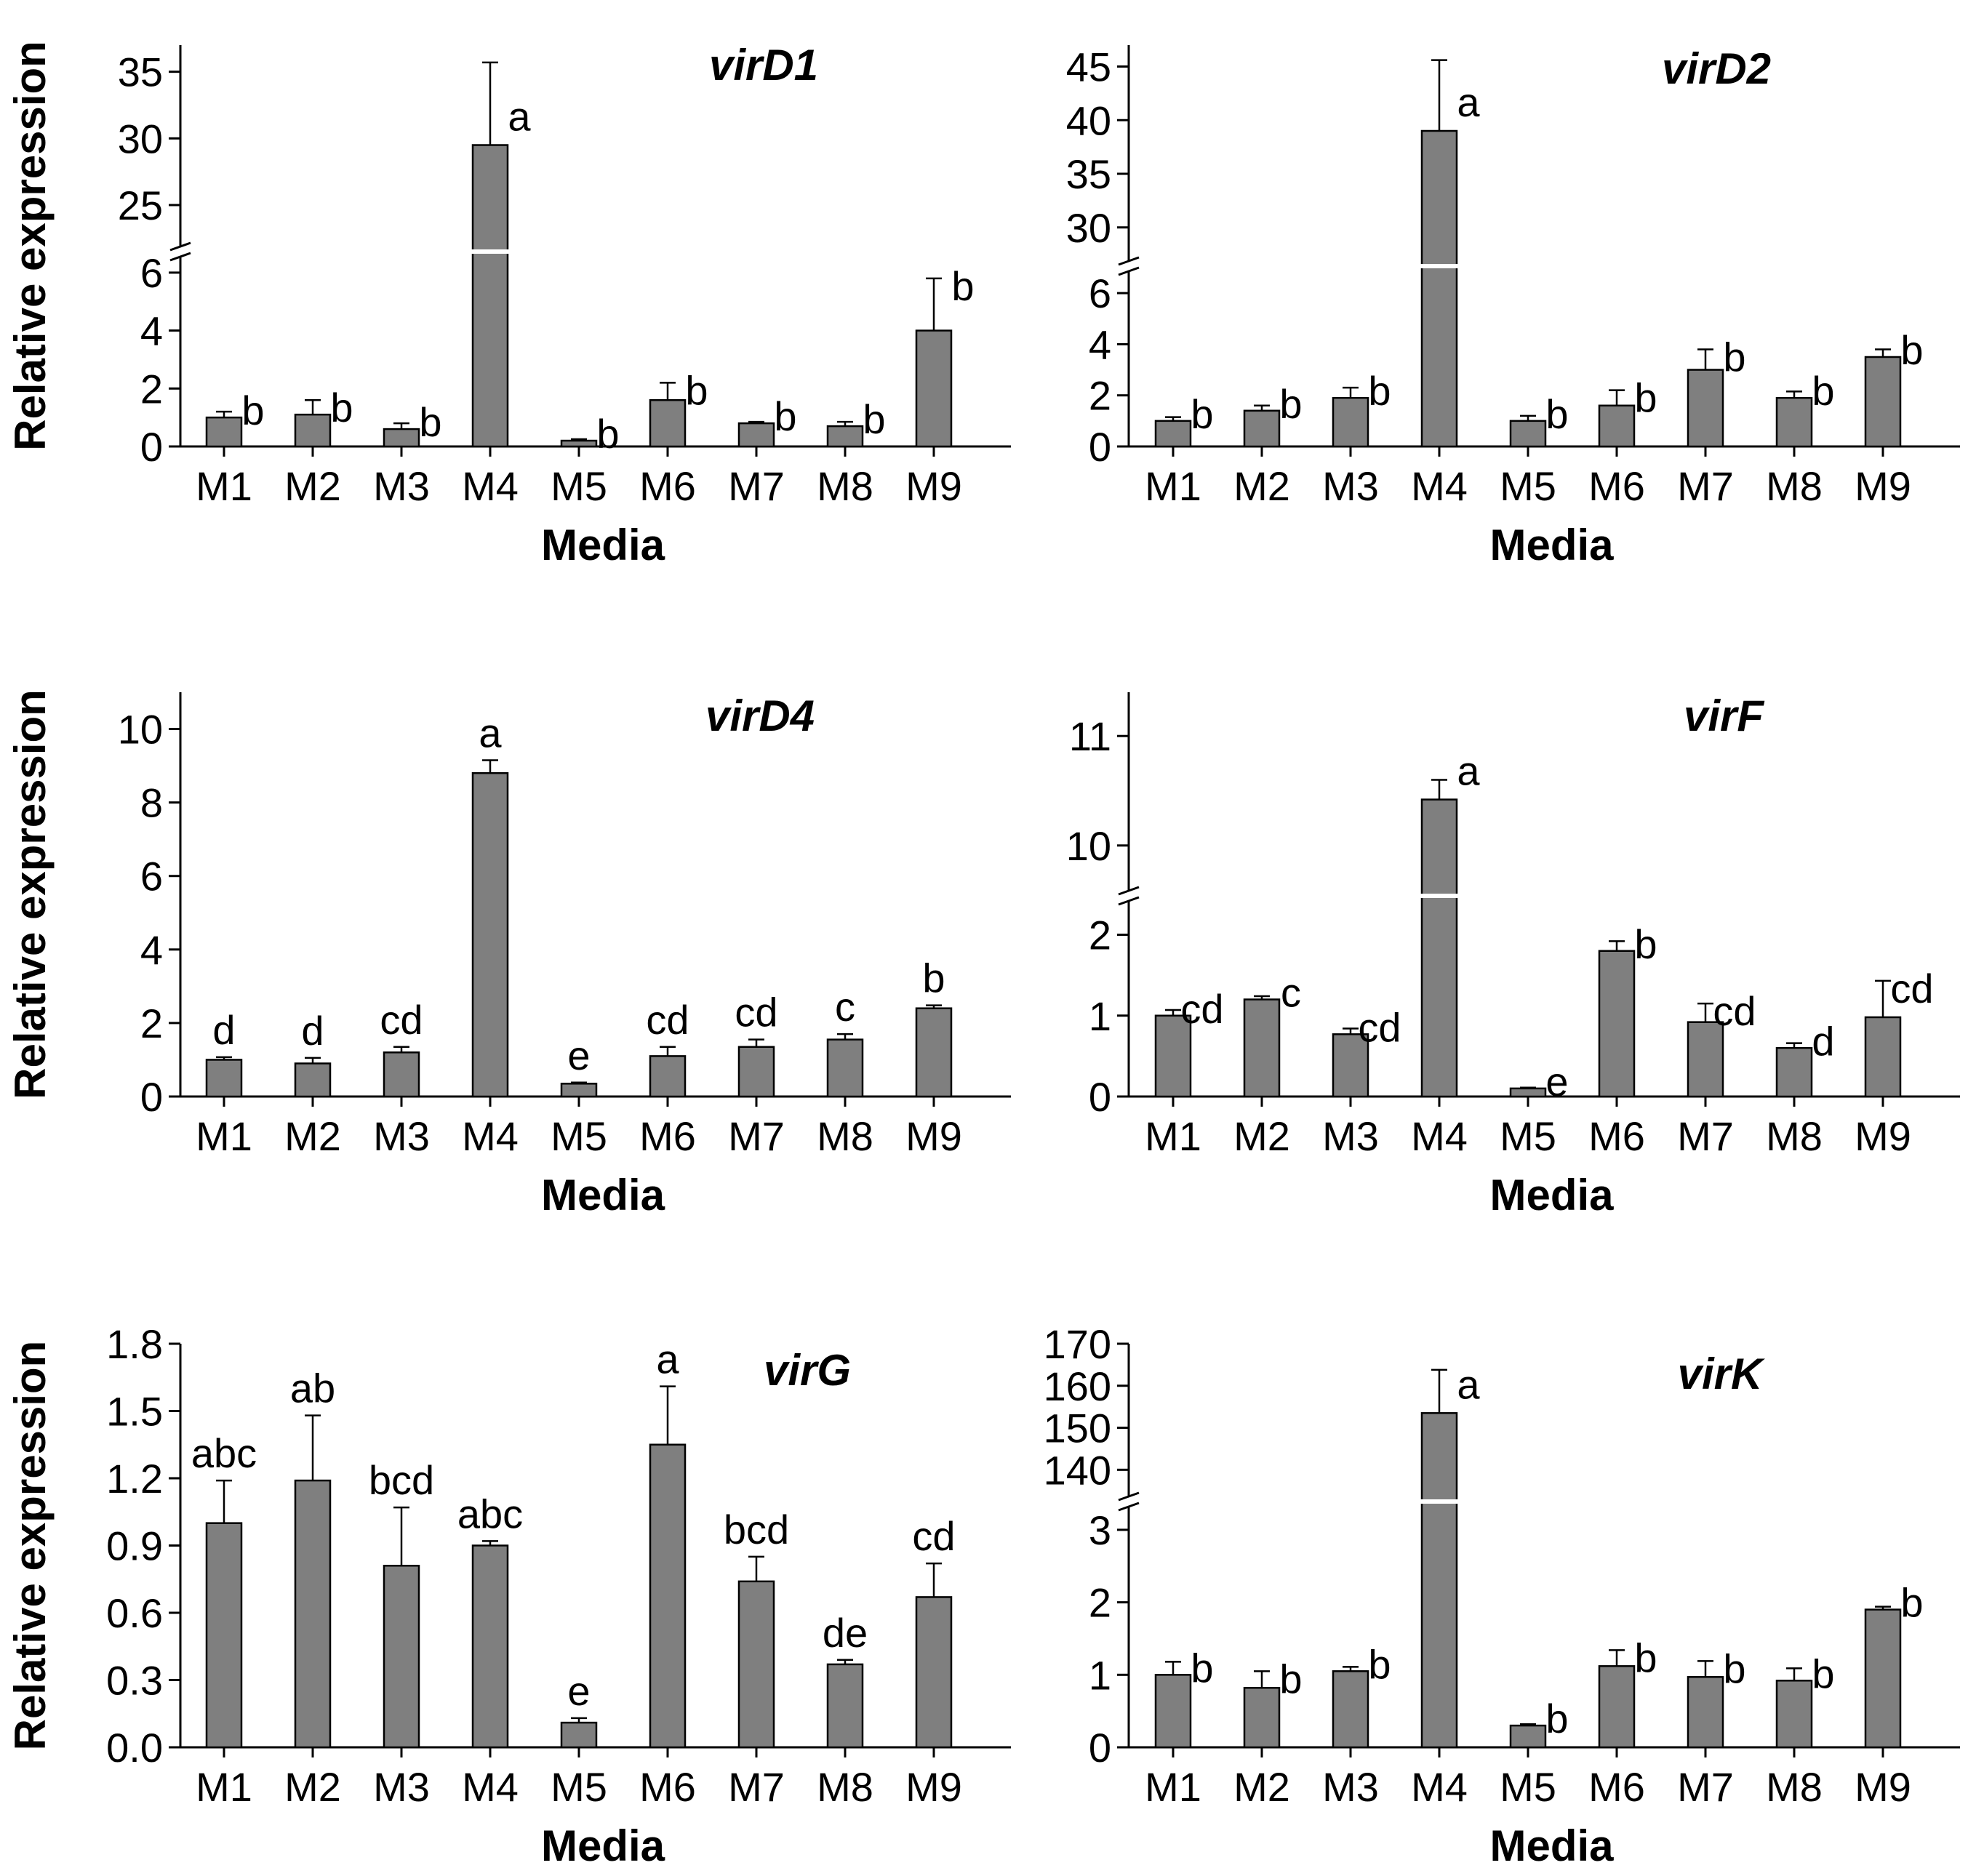  I want to click on y-tick-label: 30, so click(1088, 228).